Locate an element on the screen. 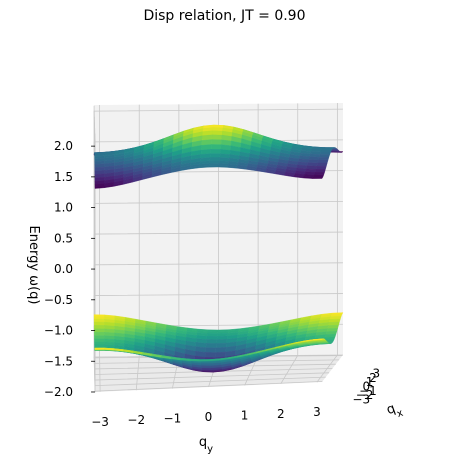 This screenshot has width=449, height=470. z-axis-label: Energy ω(q) is located at coordinates (33, 265).